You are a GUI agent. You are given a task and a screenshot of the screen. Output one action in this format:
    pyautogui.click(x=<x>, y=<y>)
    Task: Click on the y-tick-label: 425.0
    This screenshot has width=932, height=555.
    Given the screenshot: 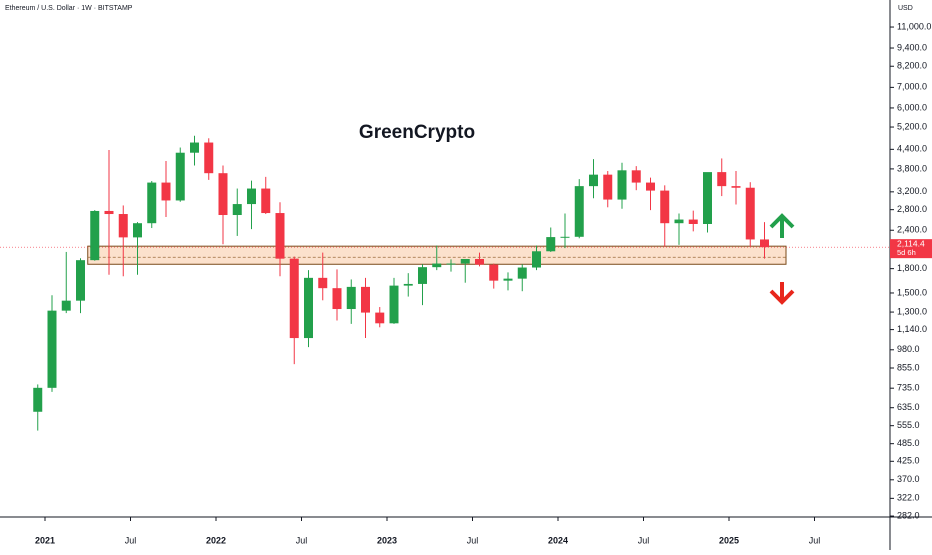 What is the action you would take?
    pyautogui.click(x=908, y=461)
    